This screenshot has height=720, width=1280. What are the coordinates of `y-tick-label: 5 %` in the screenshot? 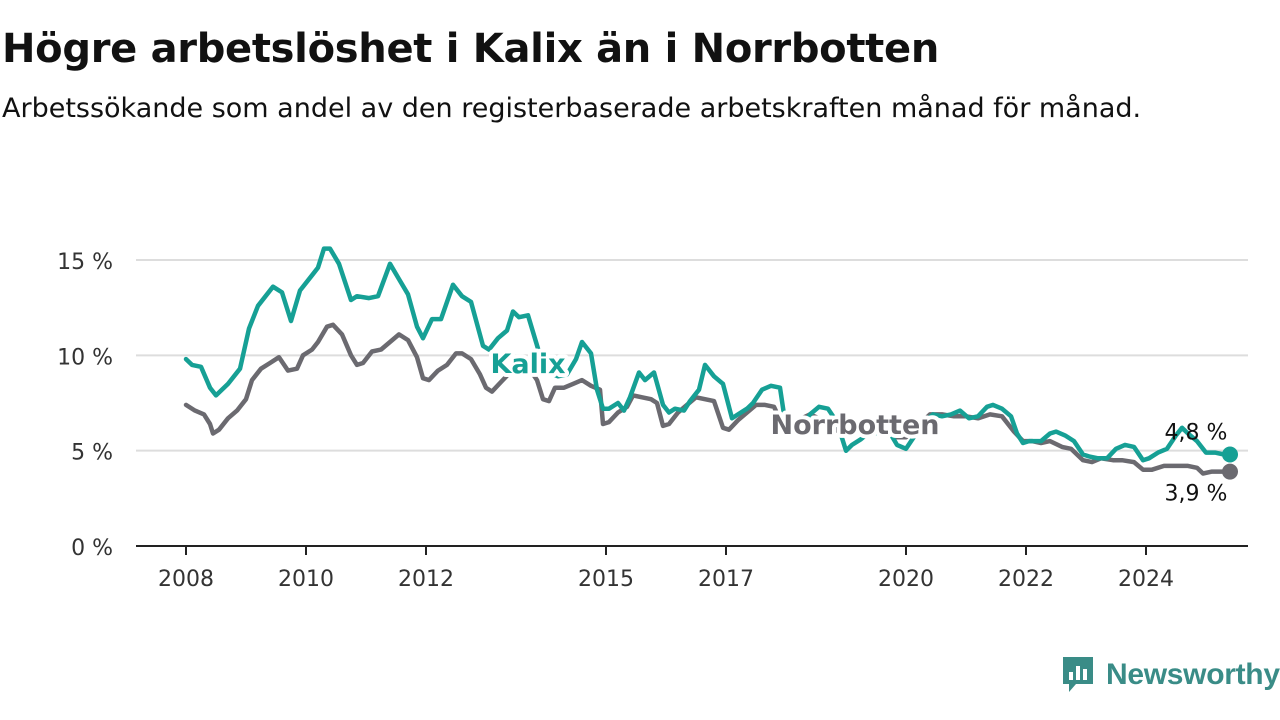 It's located at (92, 453).